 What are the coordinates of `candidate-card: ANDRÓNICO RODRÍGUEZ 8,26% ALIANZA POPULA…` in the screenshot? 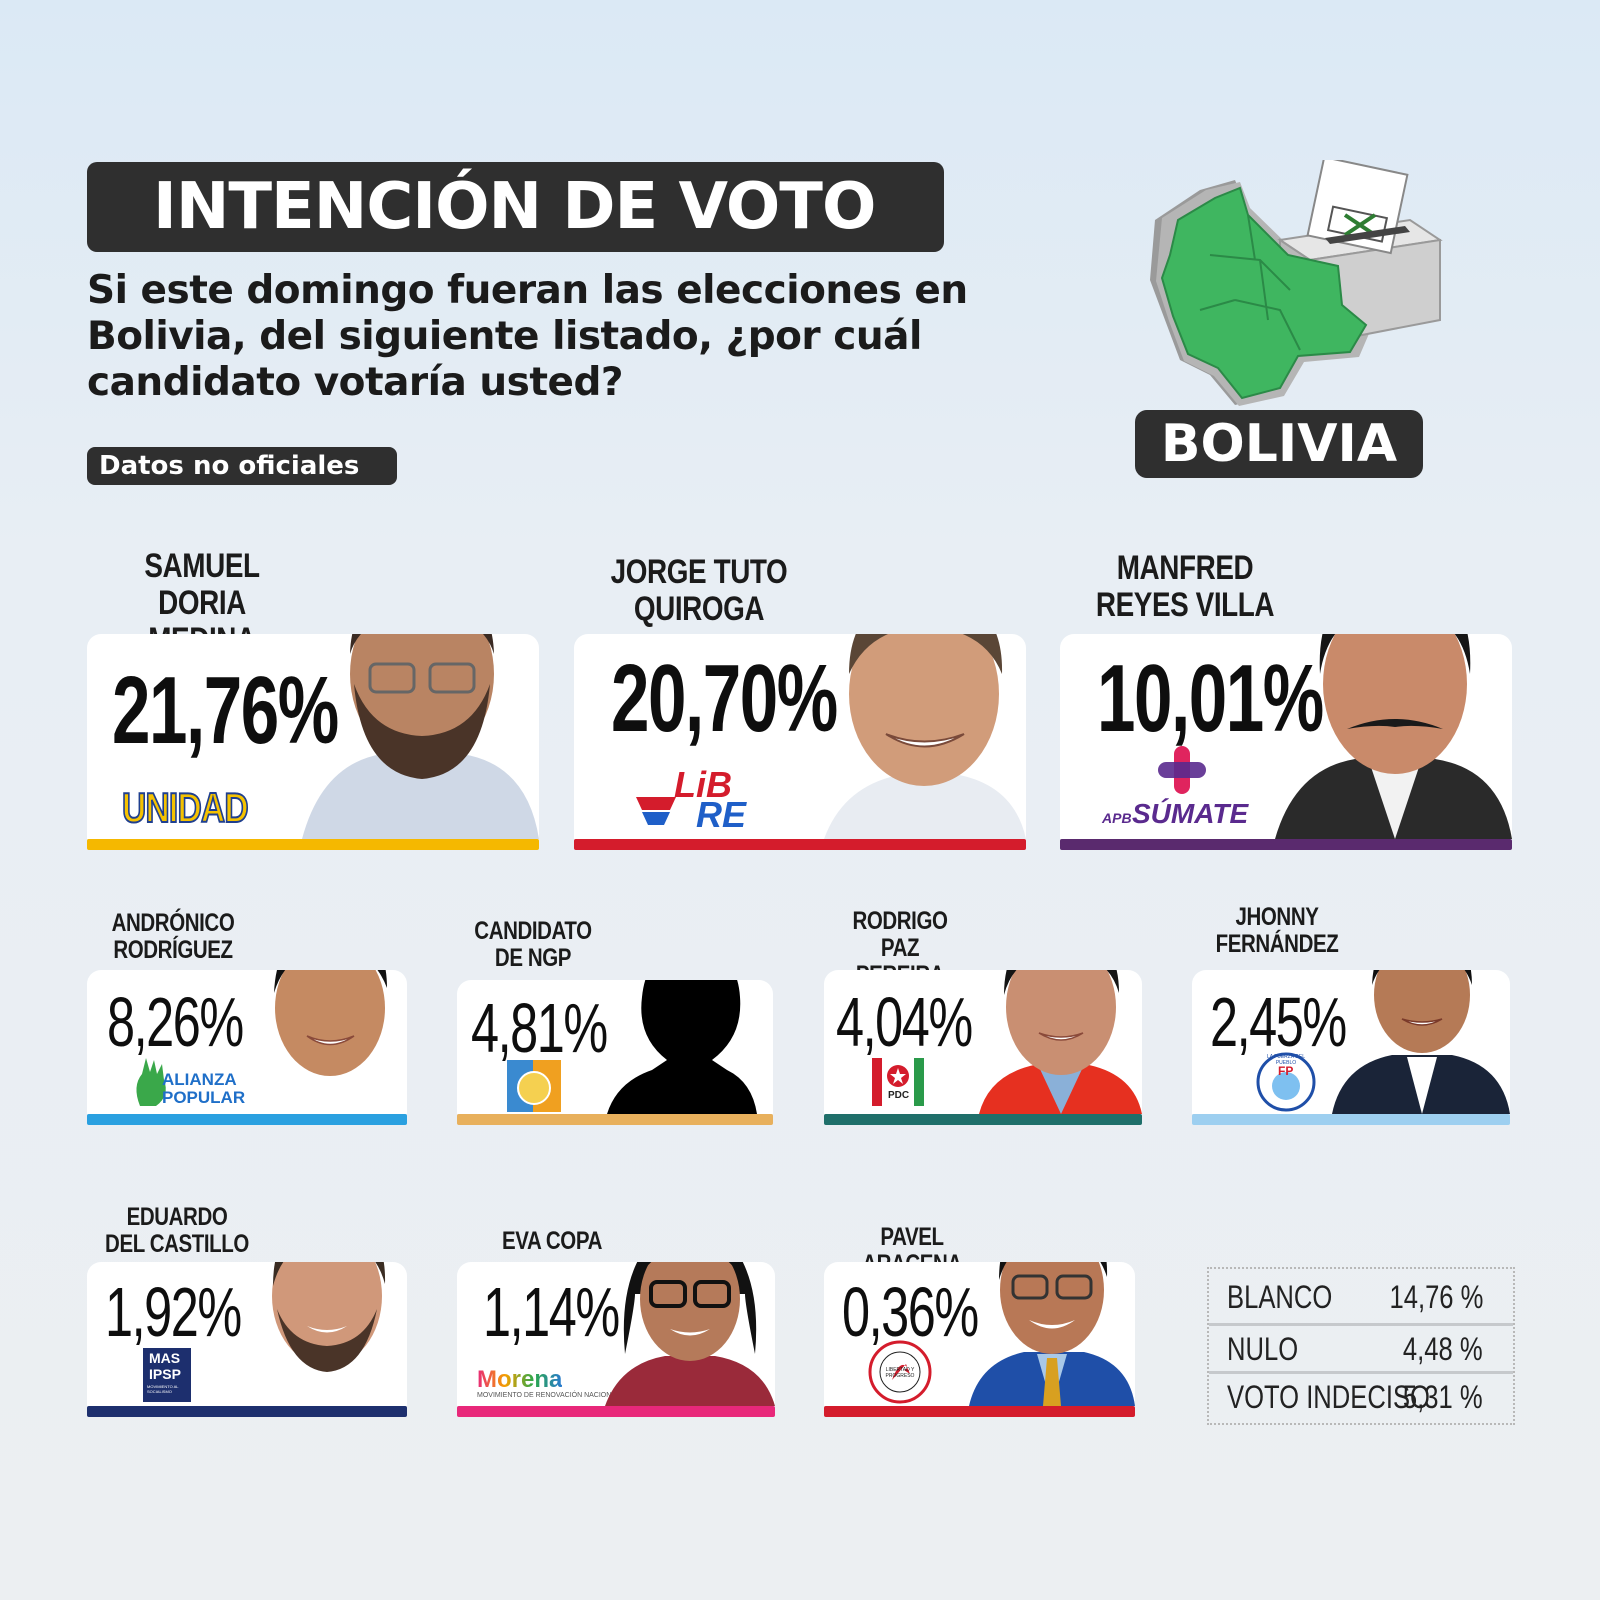 It's located at (247, 1017).